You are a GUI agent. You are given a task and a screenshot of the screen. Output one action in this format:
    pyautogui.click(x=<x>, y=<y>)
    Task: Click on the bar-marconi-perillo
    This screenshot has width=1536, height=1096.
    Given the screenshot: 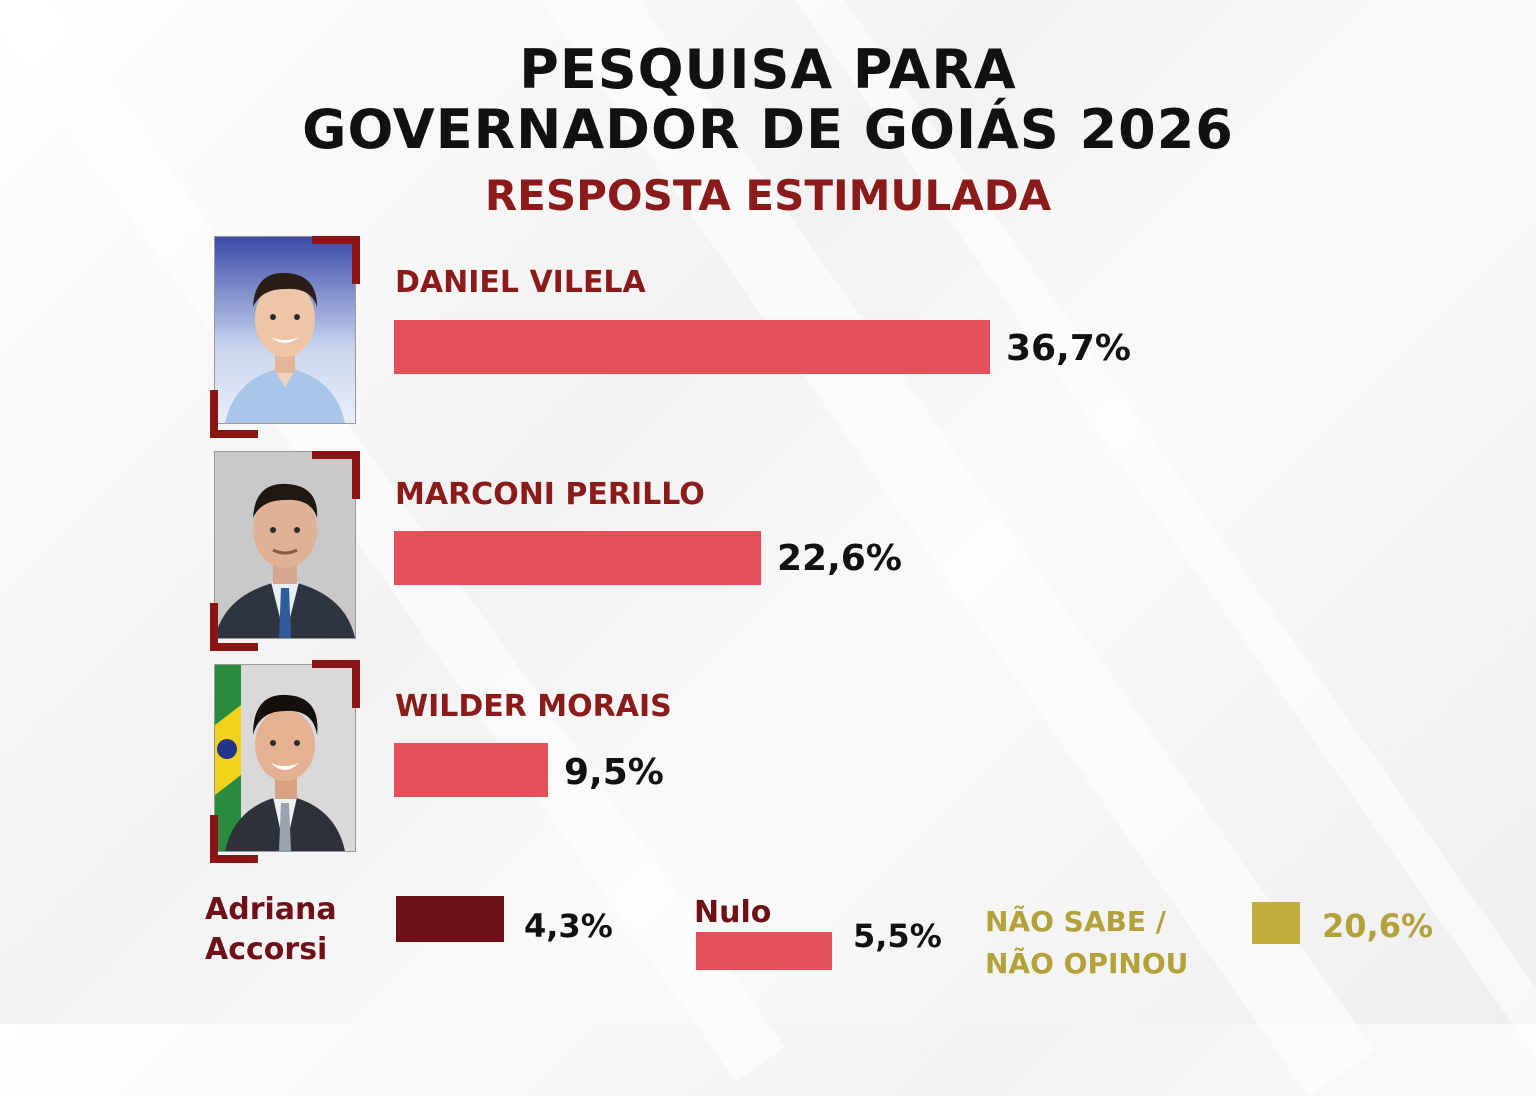 What is the action you would take?
    pyautogui.click(x=577, y=558)
    